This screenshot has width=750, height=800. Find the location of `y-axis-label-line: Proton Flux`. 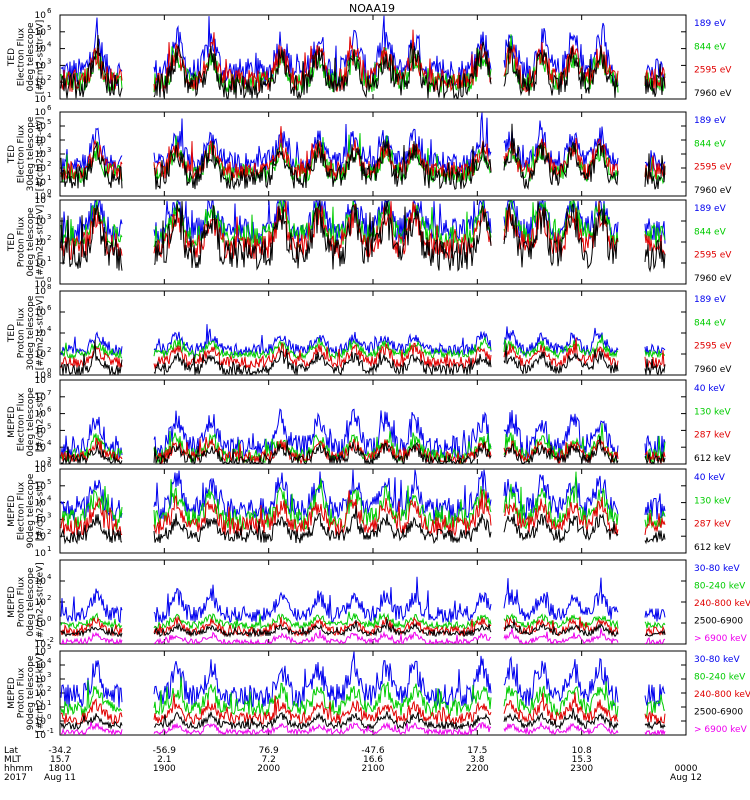

y-axis-label-line: Proton Flux is located at coordinates (22, 692).